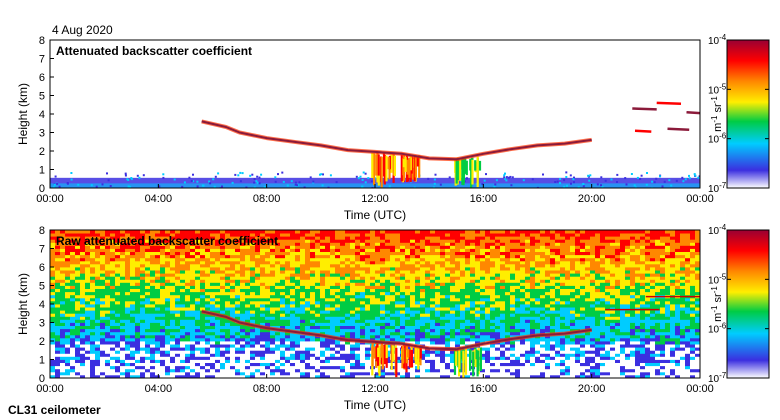 The width and height of the screenshot is (780, 420). What do you see at coordinates (82, 30) in the screenshot?
I see `date-label: 4 Aug 2020` at bounding box center [82, 30].